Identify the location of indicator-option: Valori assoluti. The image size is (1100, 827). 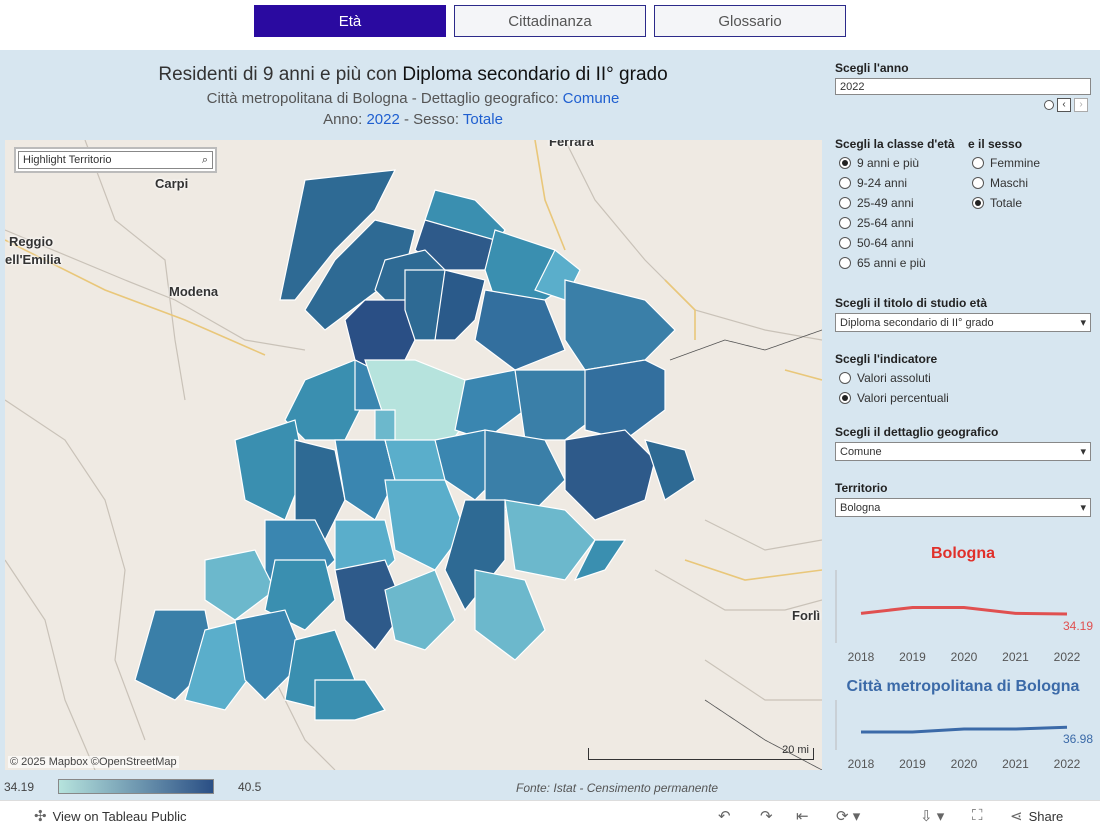
(885, 378).